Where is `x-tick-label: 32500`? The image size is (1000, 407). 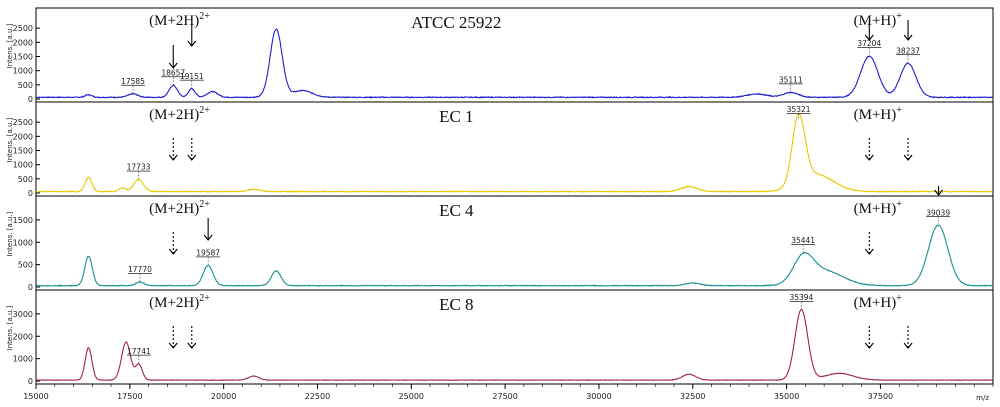
x-tick-label: 32500 is located at coordinates (692, 396).